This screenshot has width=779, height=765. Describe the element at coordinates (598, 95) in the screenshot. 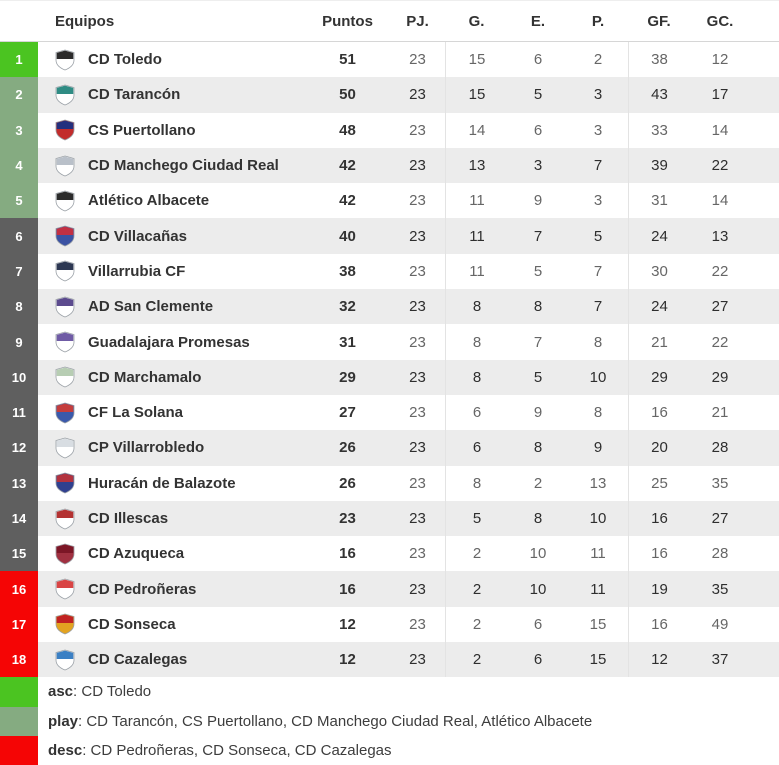

I see `losses-cell: 3` at that location.